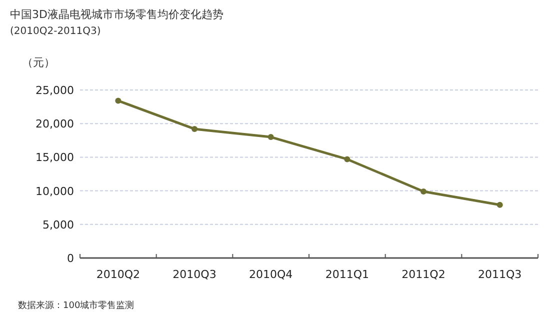  Describe the element at coordinates (70, 258) in the screenshot. I see `y-tick-label: 0` at that location.